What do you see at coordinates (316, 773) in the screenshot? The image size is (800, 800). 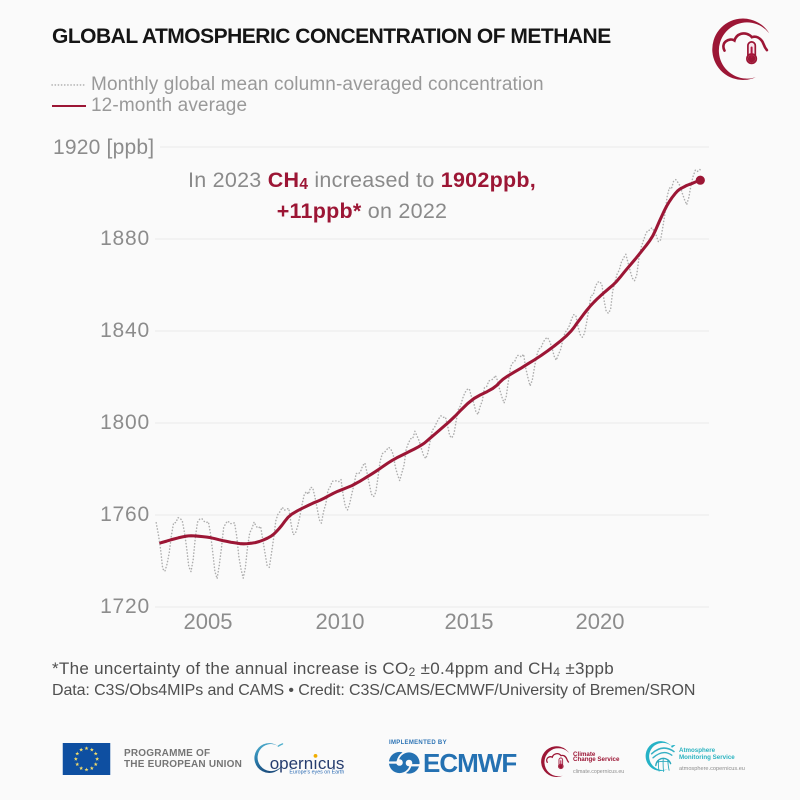 I see `svg-text: Europe's eyes on Earth` at bounding box center [316, 773].